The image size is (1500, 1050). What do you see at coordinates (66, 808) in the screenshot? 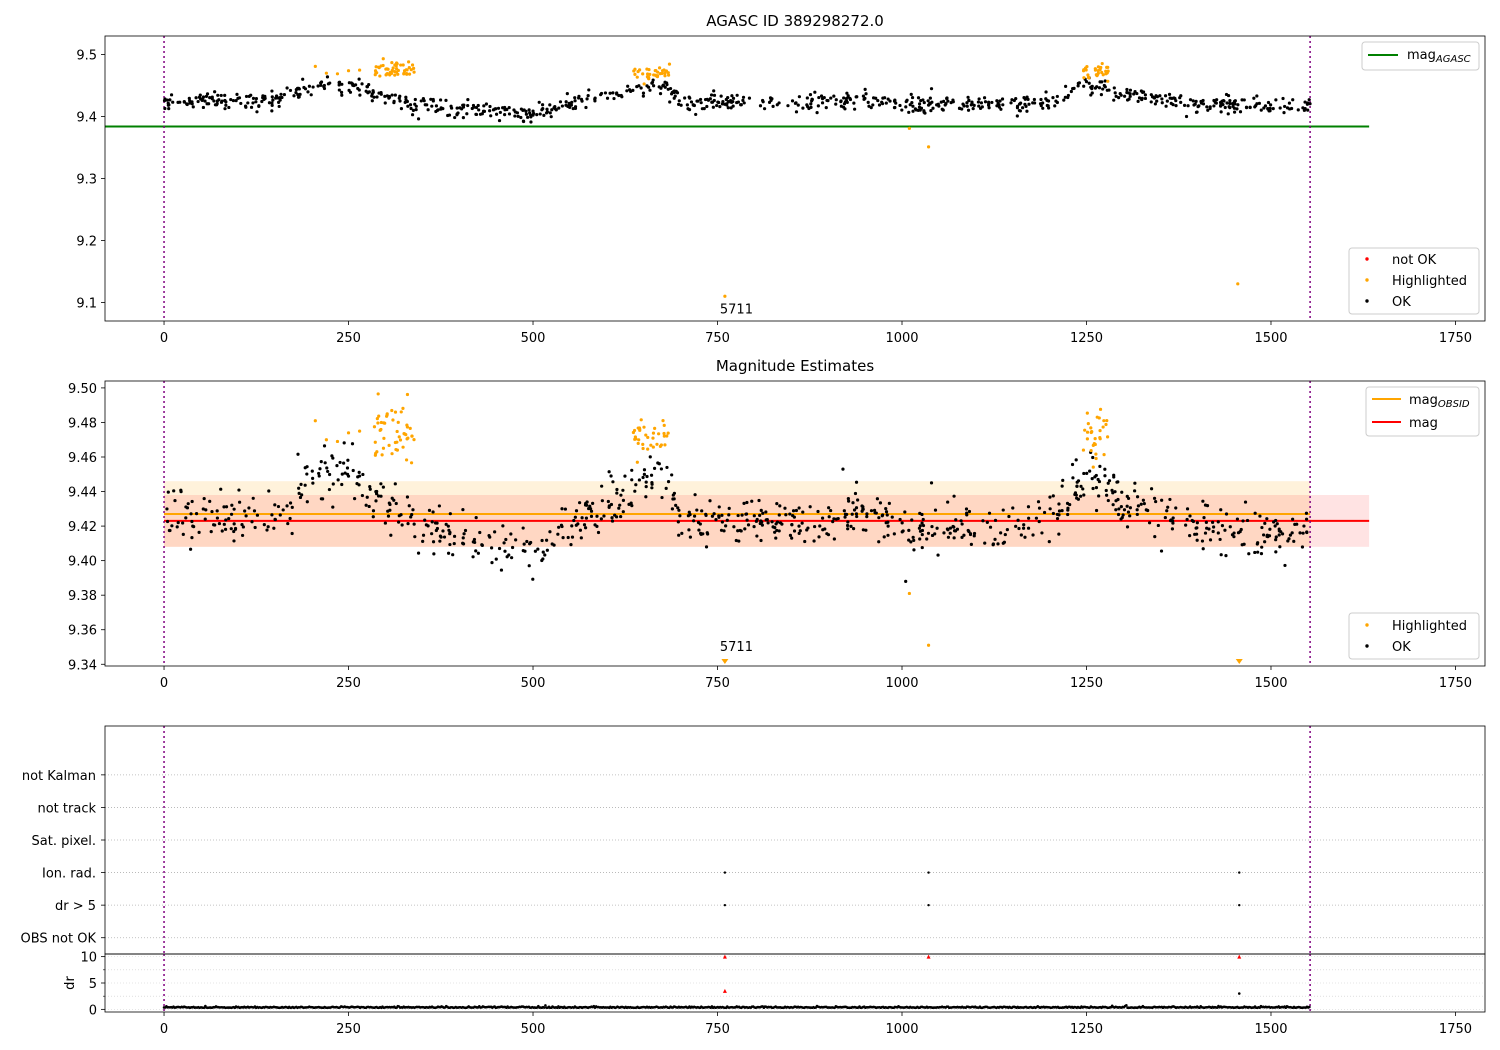
I see `category-label: not track` at bounding box center [66, 808].